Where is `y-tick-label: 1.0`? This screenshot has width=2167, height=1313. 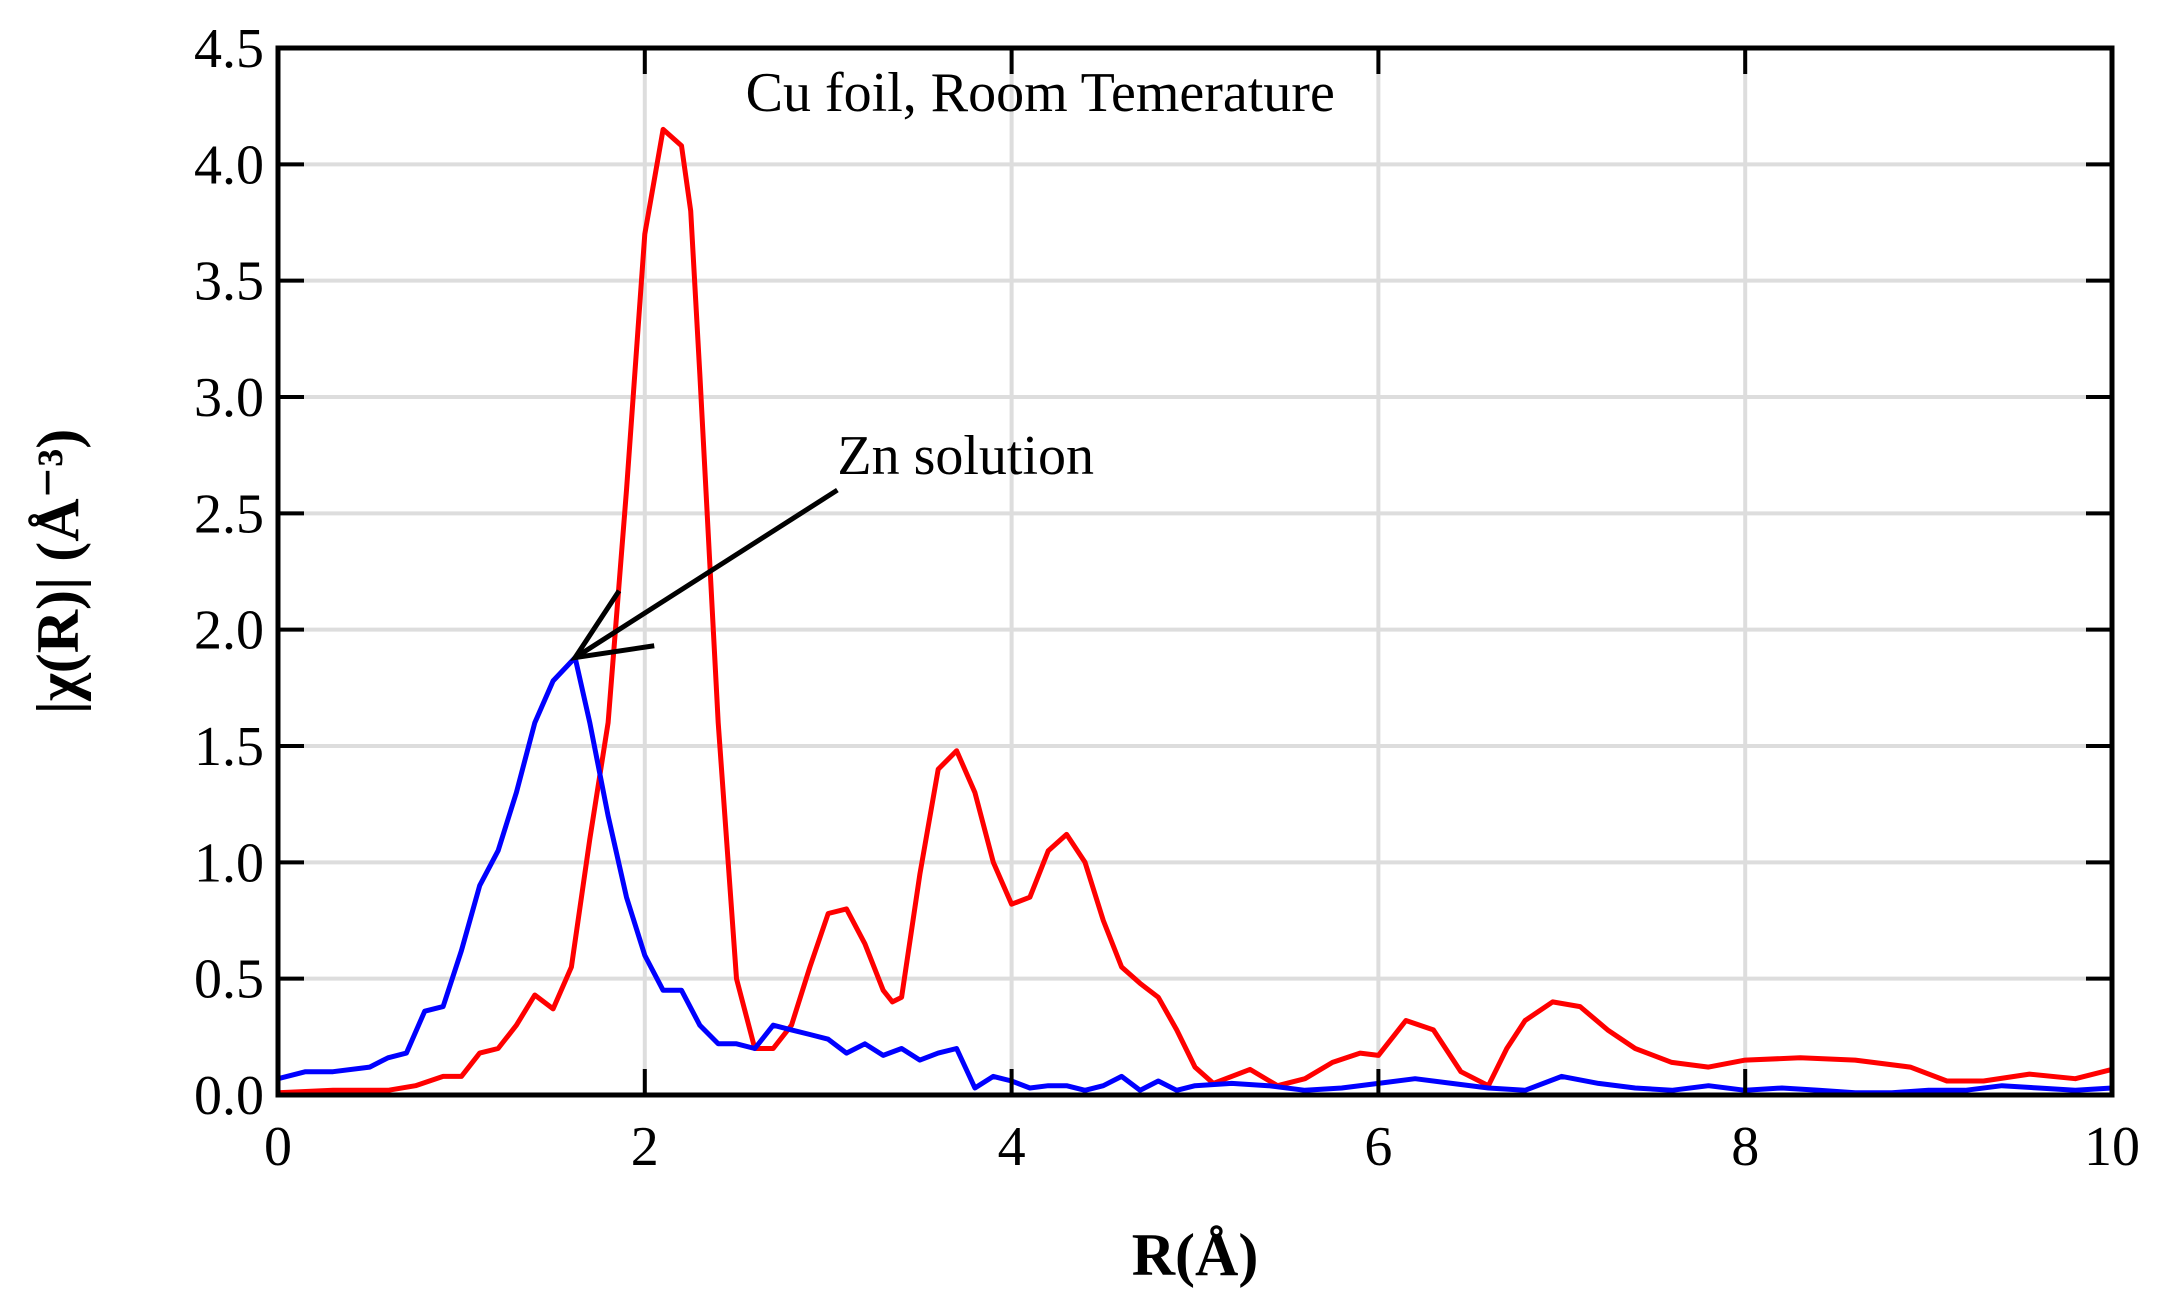
y-tick-label: 1.0 is located at coordinates (229, 863).